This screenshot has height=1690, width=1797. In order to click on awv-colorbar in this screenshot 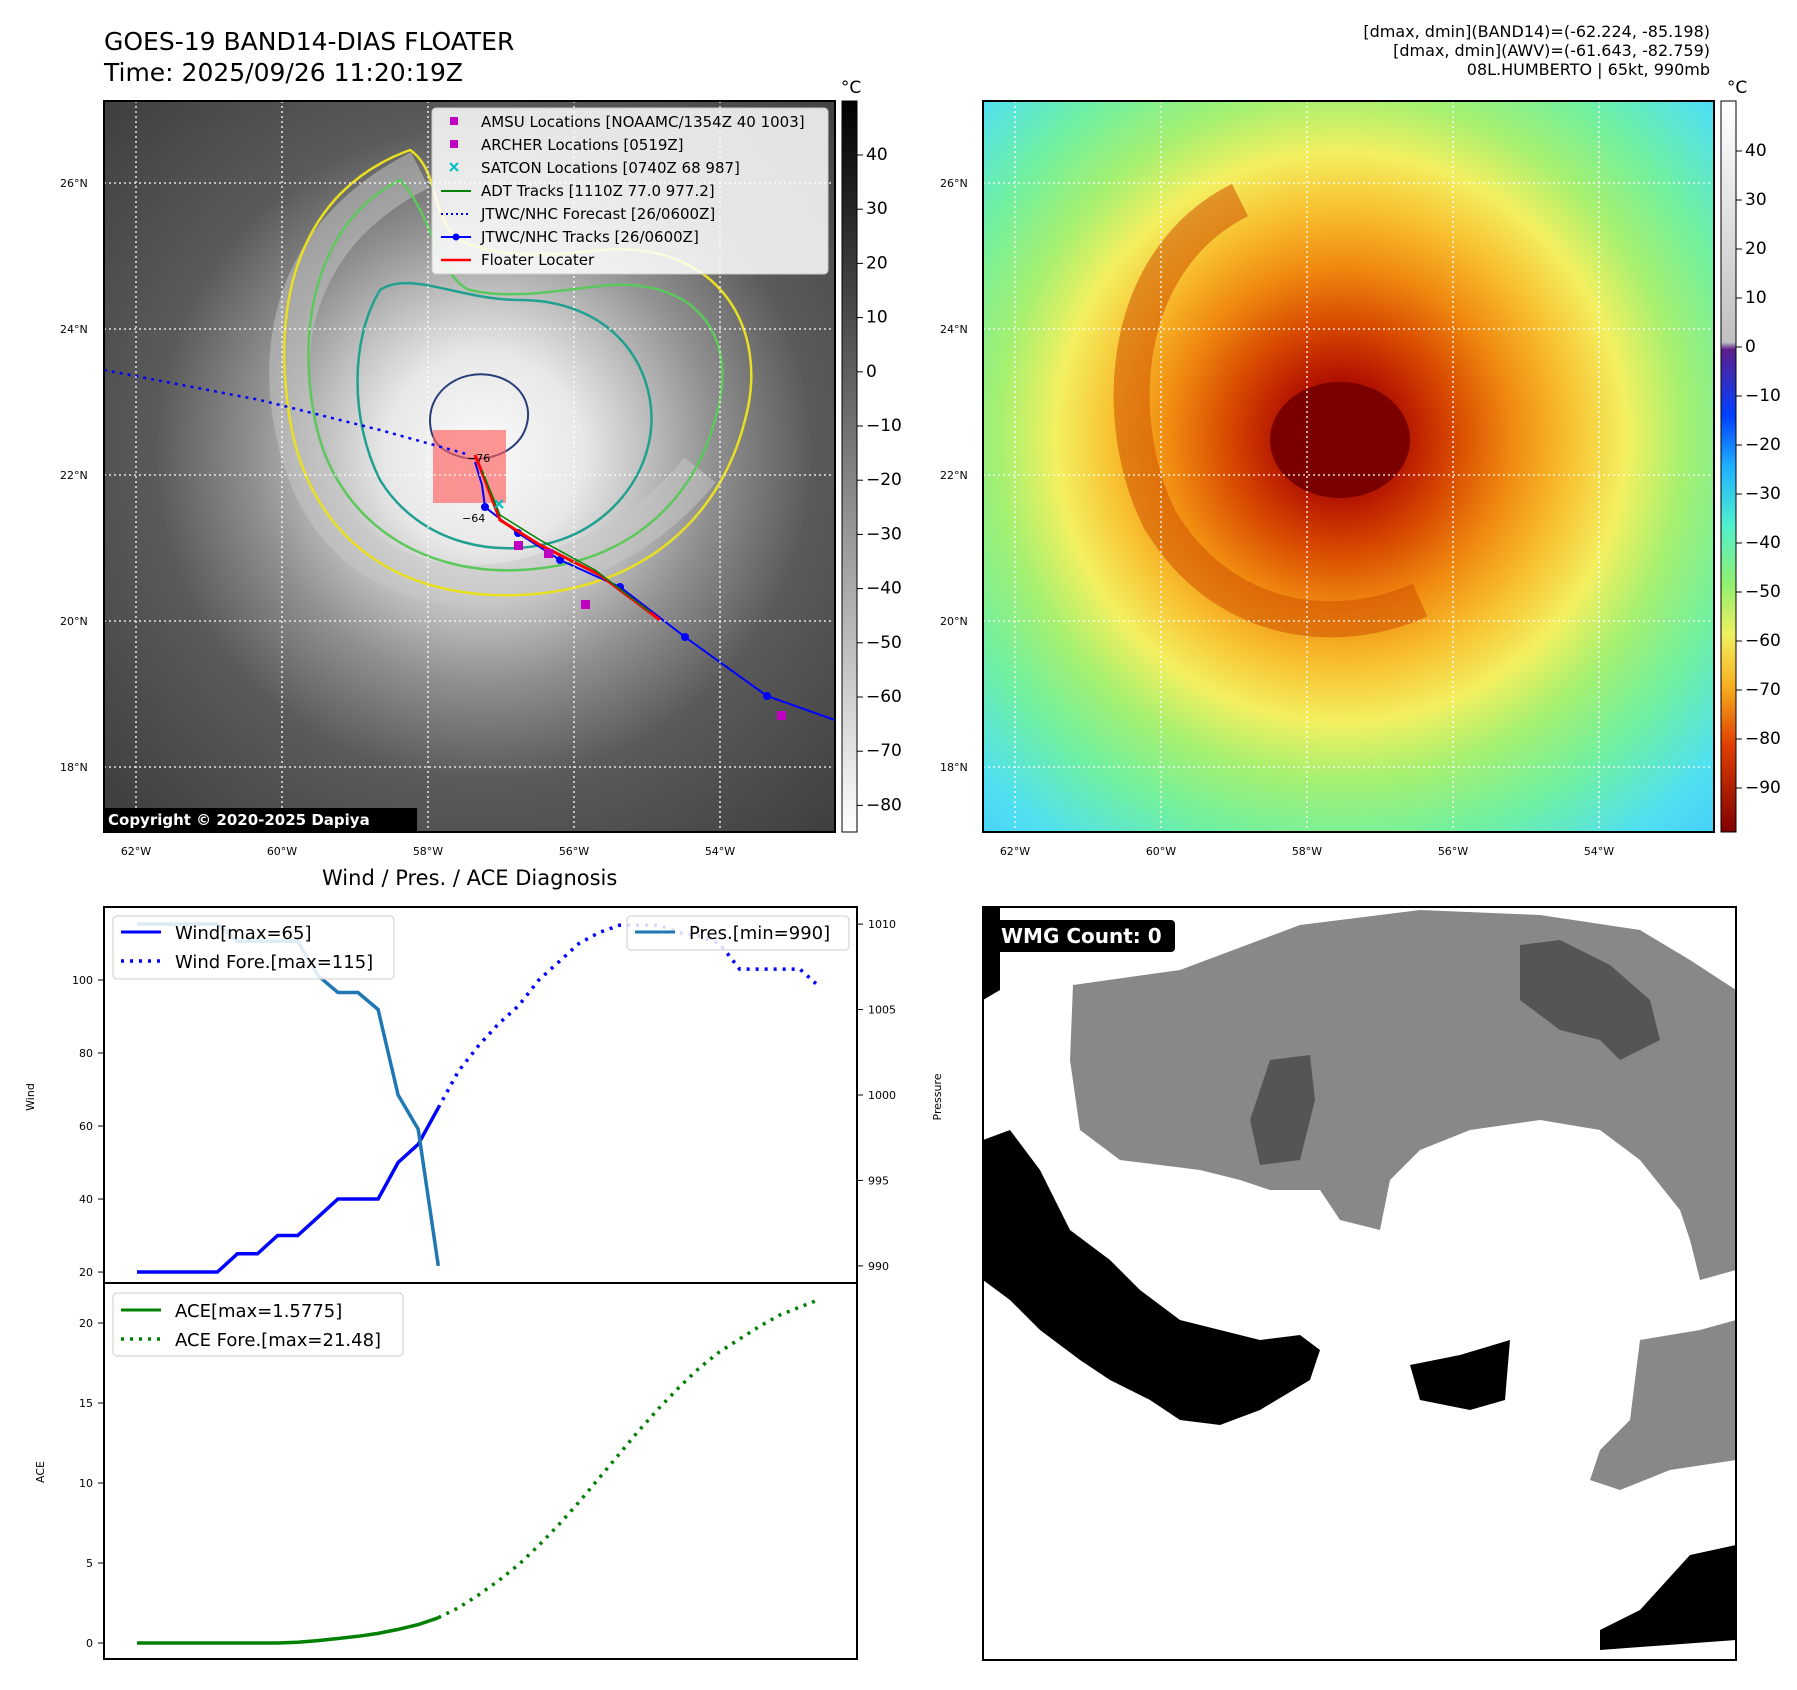, I will do `click(1728, 466)`.